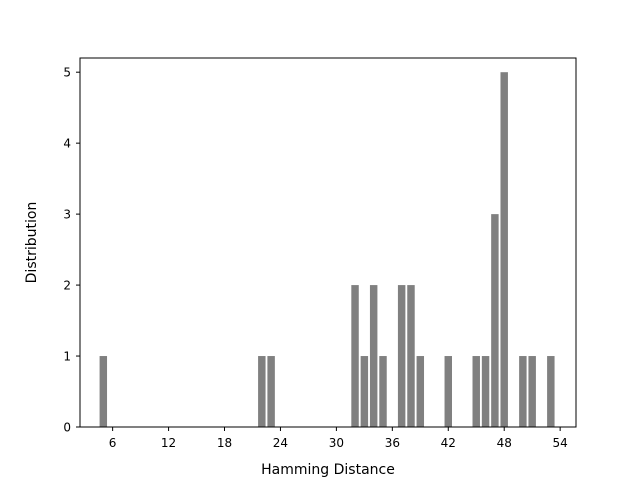 The height and width of the screenshot is (480, 640). What do you see at coordinates (32, 243) in the screenshot?
I see `y-axis-label: Distribution` at bounding box center [32, 243].